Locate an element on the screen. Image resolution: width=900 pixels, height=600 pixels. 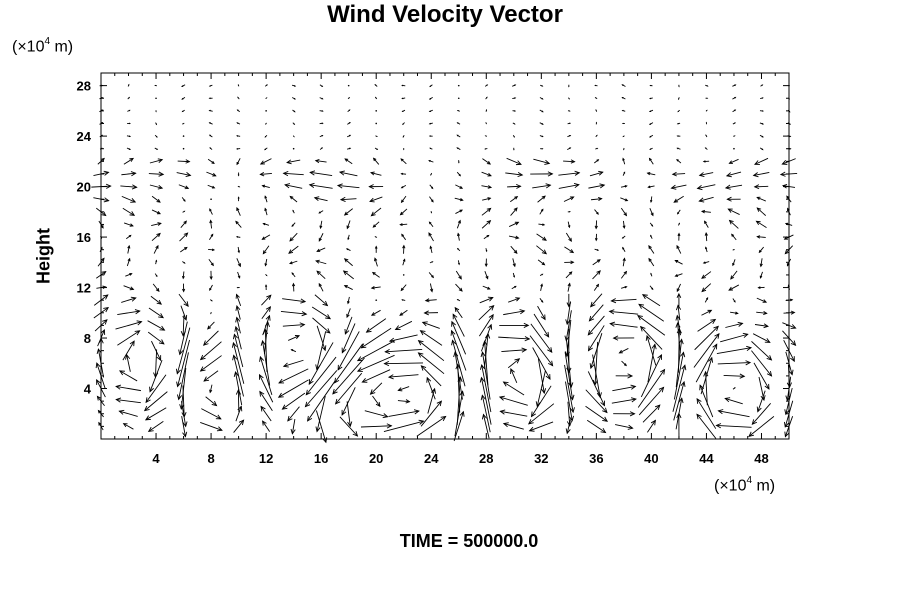
y-tick-label: 28 is located at coordinates (84, 86).